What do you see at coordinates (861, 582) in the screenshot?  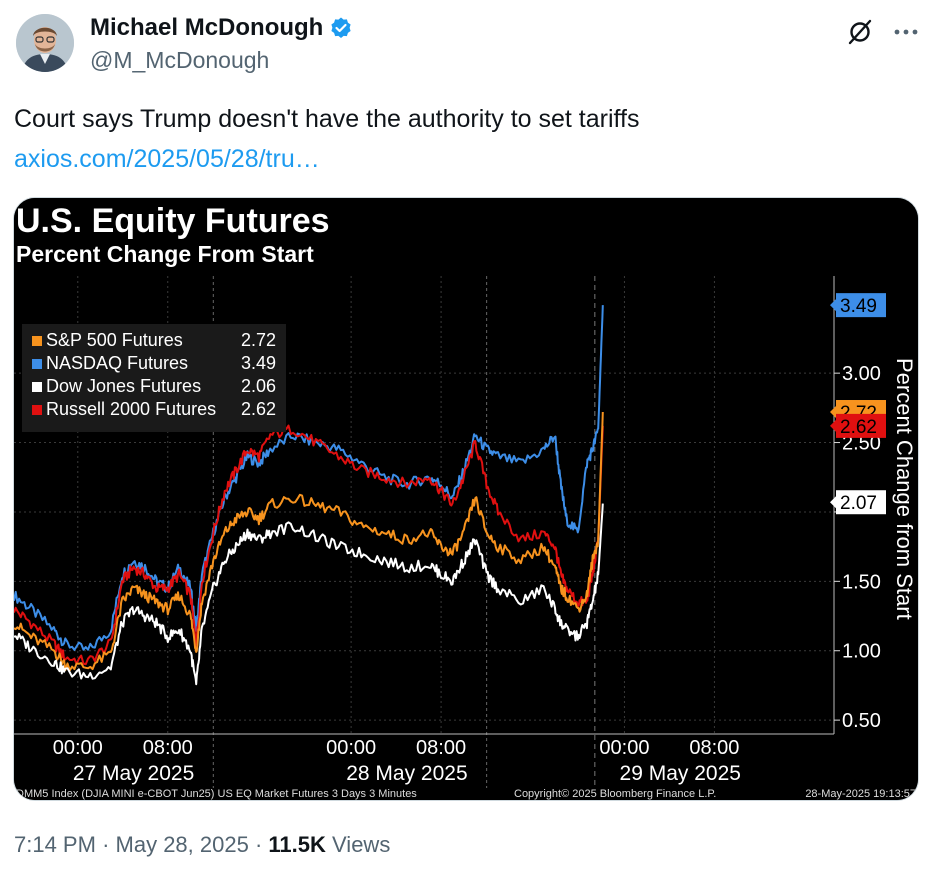 I see `y-tick-label: 1.50` at bounding box center [861, 582].